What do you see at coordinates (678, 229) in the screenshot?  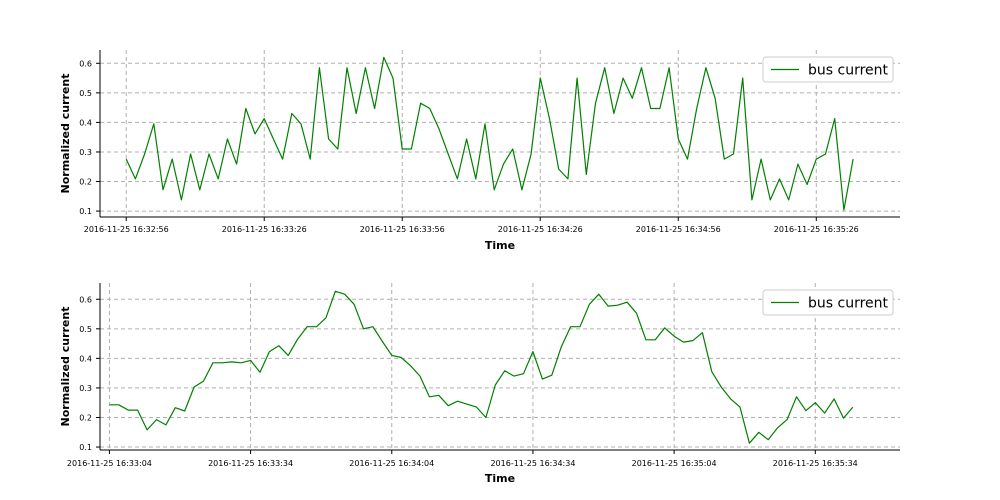 I see `x-tick-label: 2016-11-25 16:34:56` at bounding box center [678, 229].